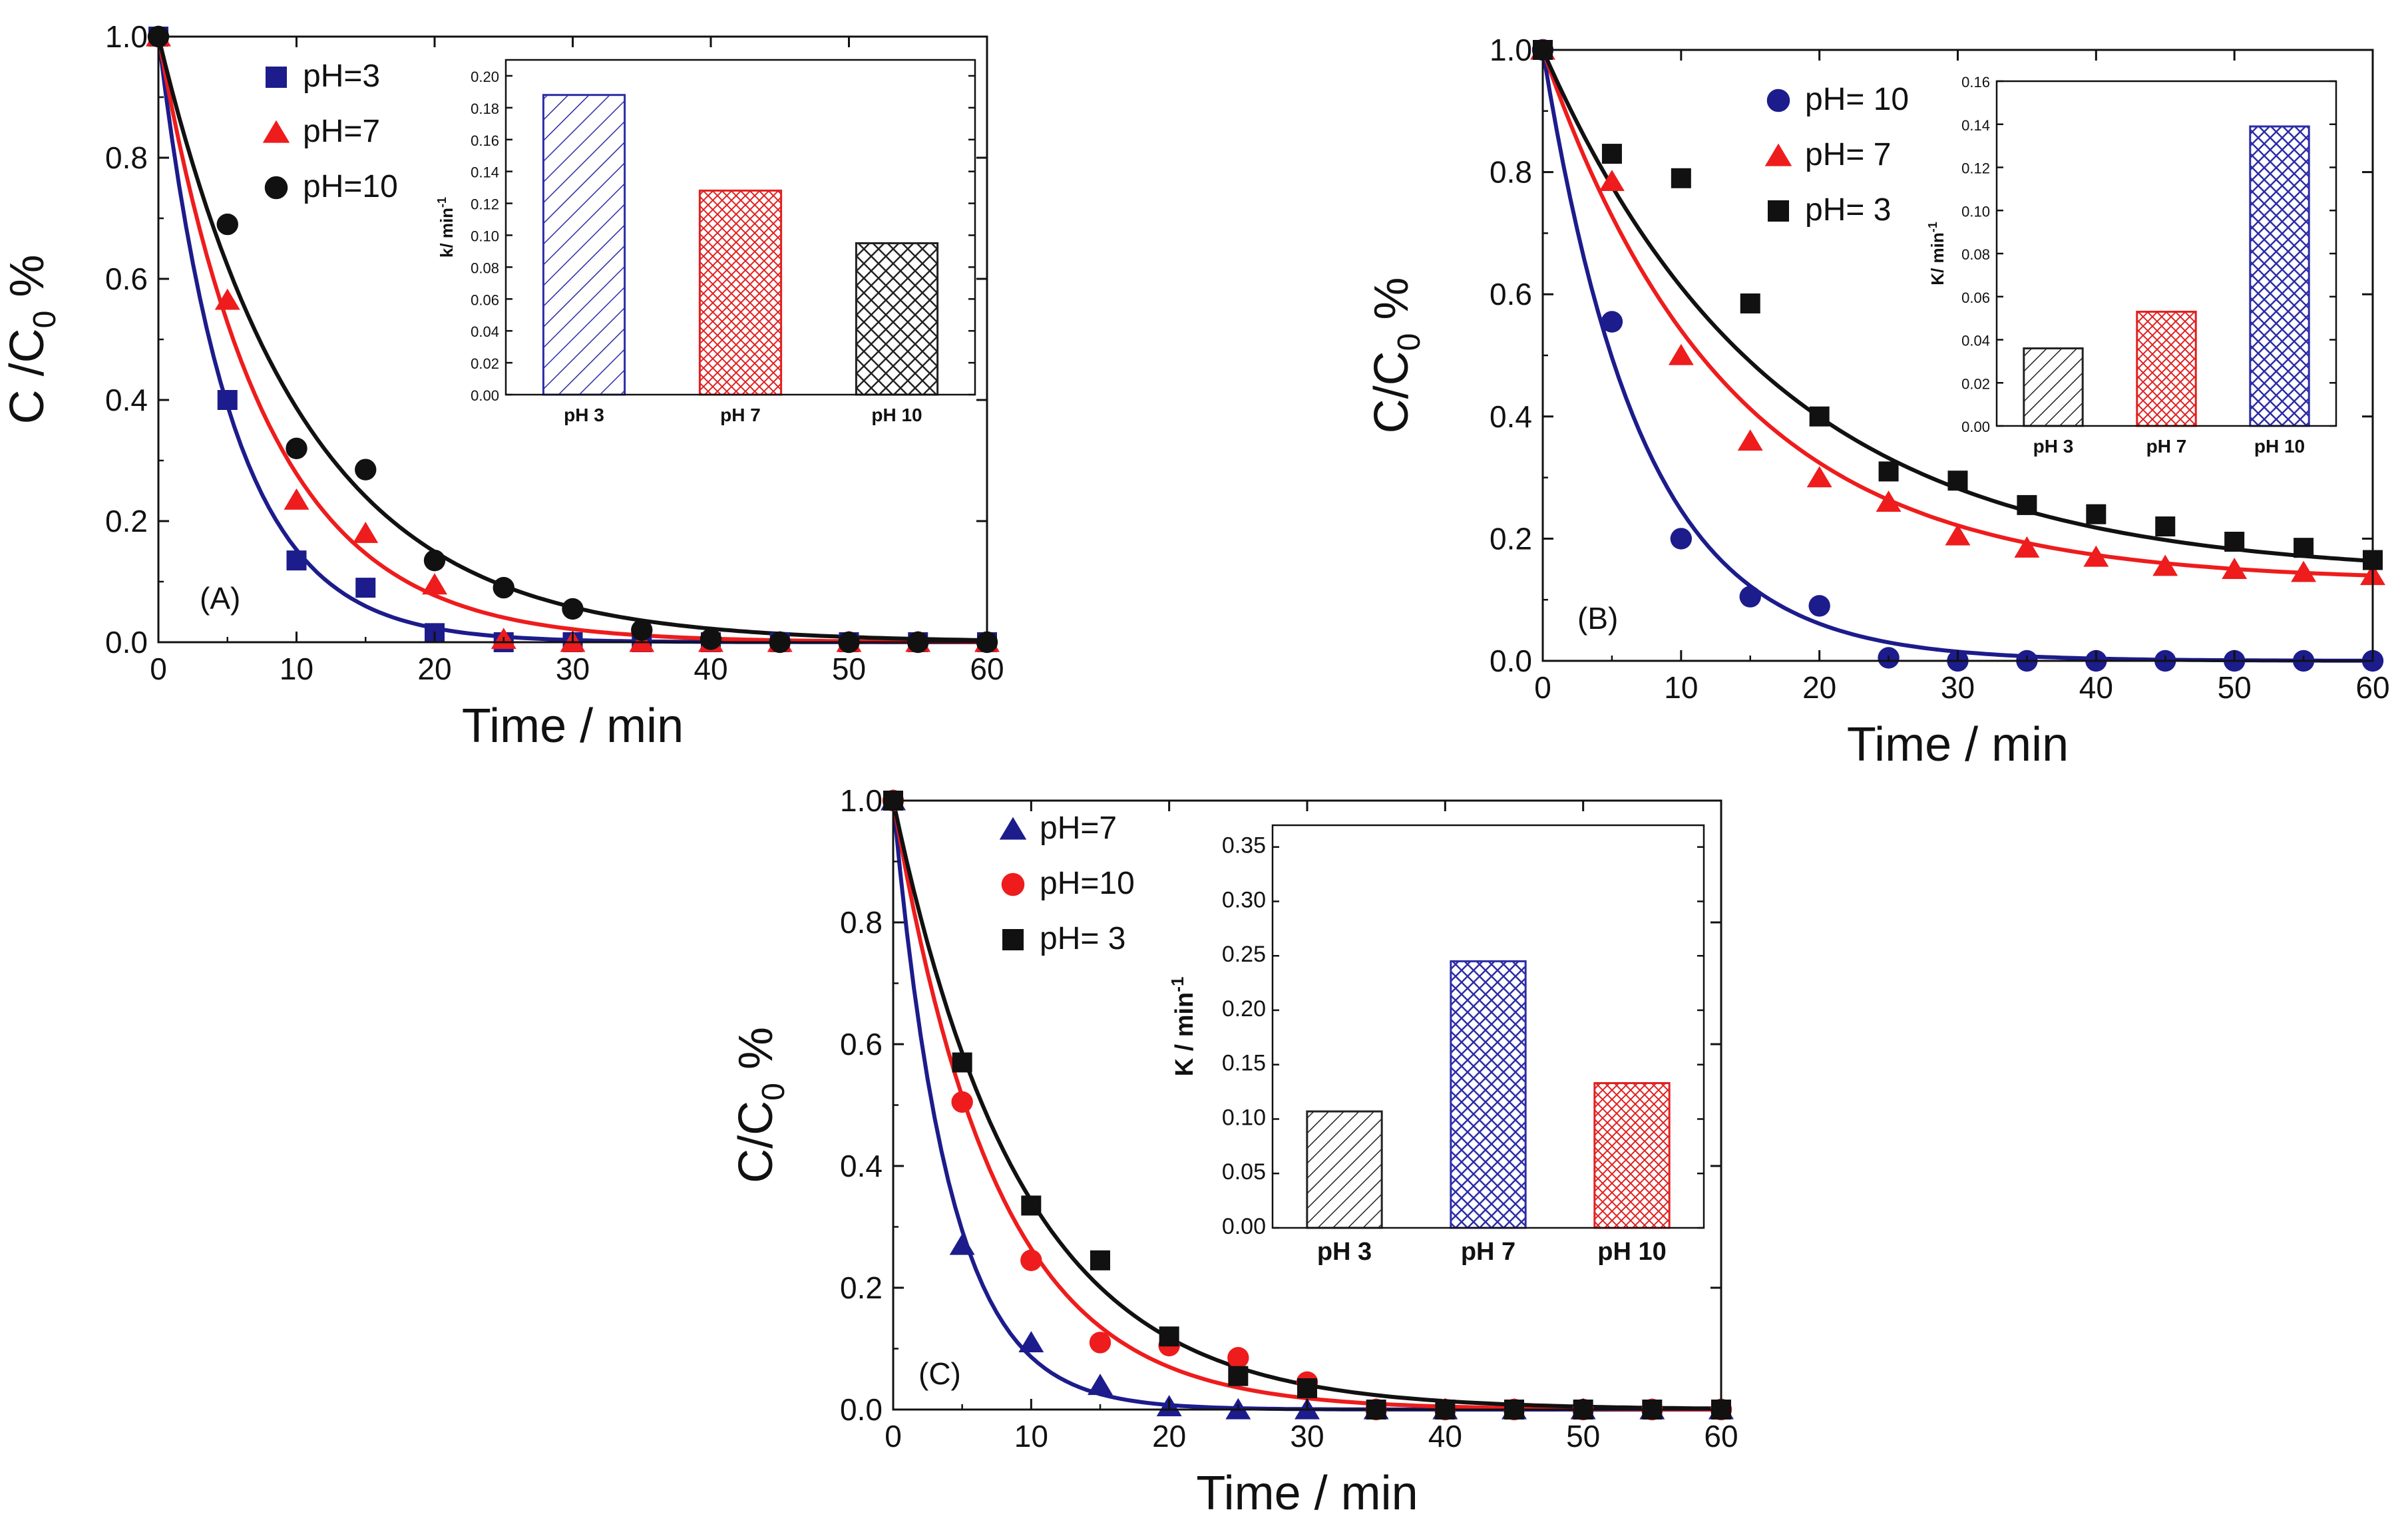 This screenshot has width=2408, height=1528. What do you see at coordinates (485, 108) in the screenshot?
I see `inset-y-tick-label: 0.18` at bounding box center [485, 108].